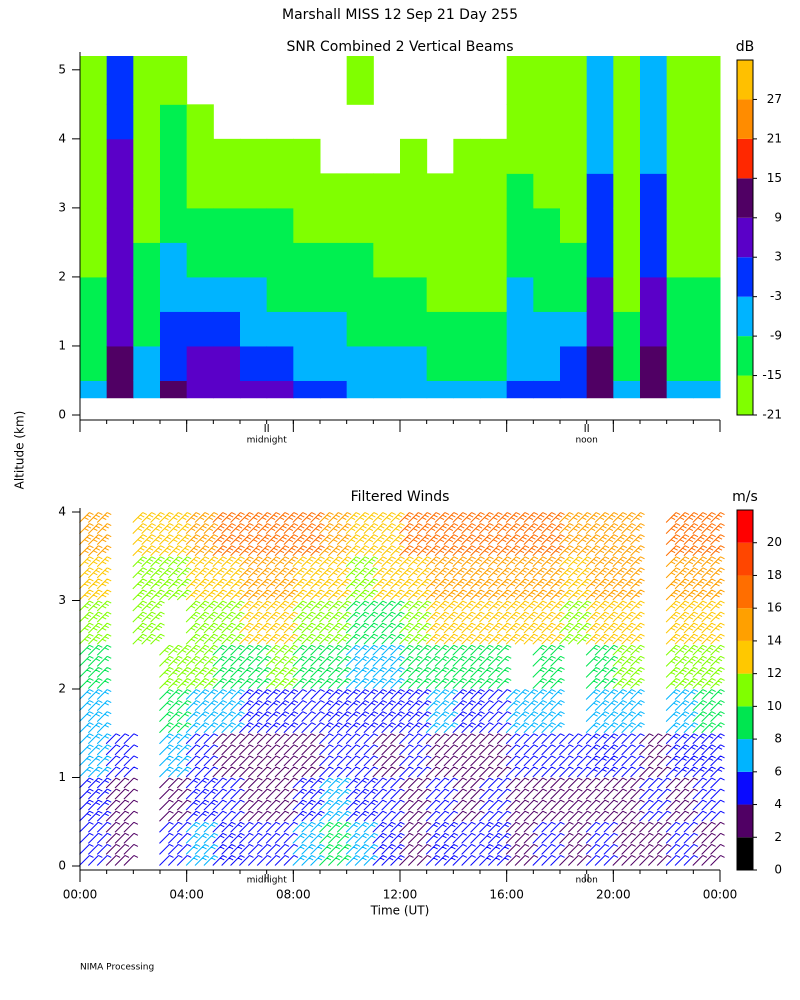  What do you see at coordinates (778, 257) in the screenshot?
I see `colorbar-tick-label: 3` at bounding box center [778, 257].